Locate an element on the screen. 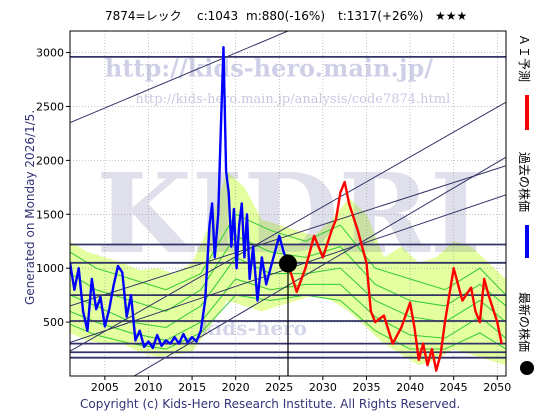 This screenshot has height=420, width=560. watermark-url-large: http://kids-hero.main.jp/ is located at coordinates (269, 67).